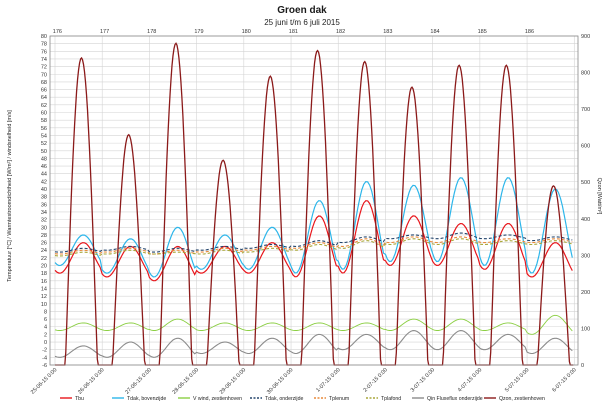 Image resolution: width=605 pixels, height=407 pixels. Describe the element at coordinates (529, 32) in the screenshot. I see `top-tick-label: 186` at that location.